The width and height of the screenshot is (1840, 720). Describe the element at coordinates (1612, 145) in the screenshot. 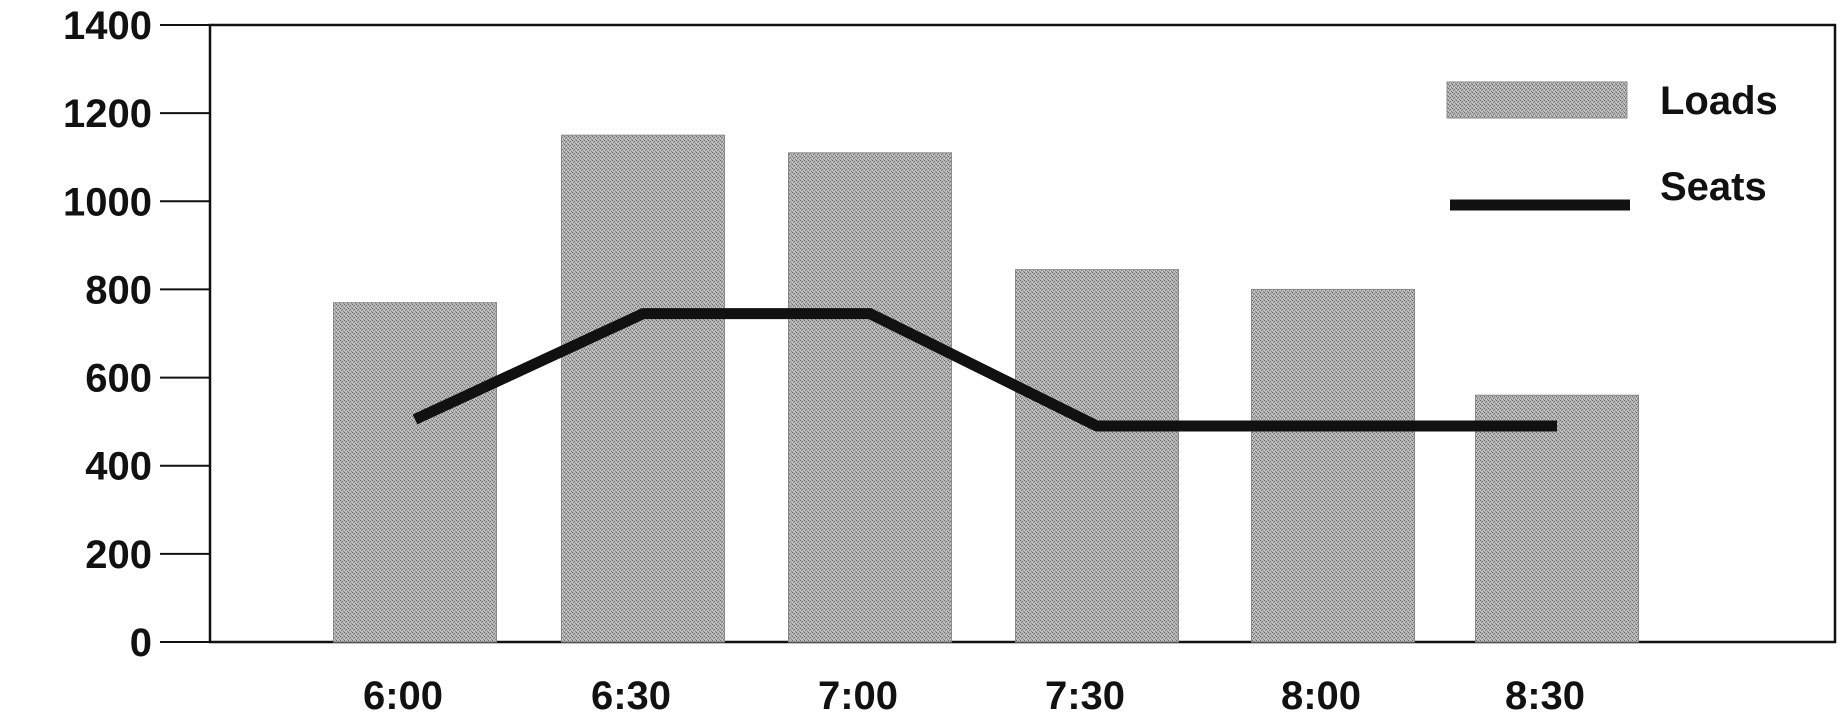

I see `legend: Loads Seats` at that location.